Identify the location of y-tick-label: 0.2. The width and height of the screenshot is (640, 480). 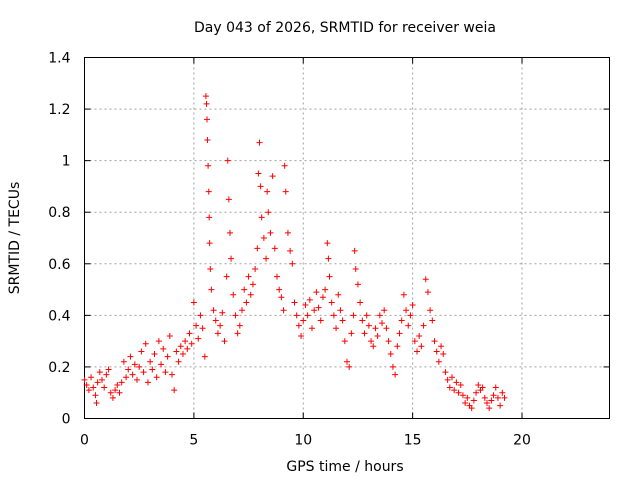
(59, 368).